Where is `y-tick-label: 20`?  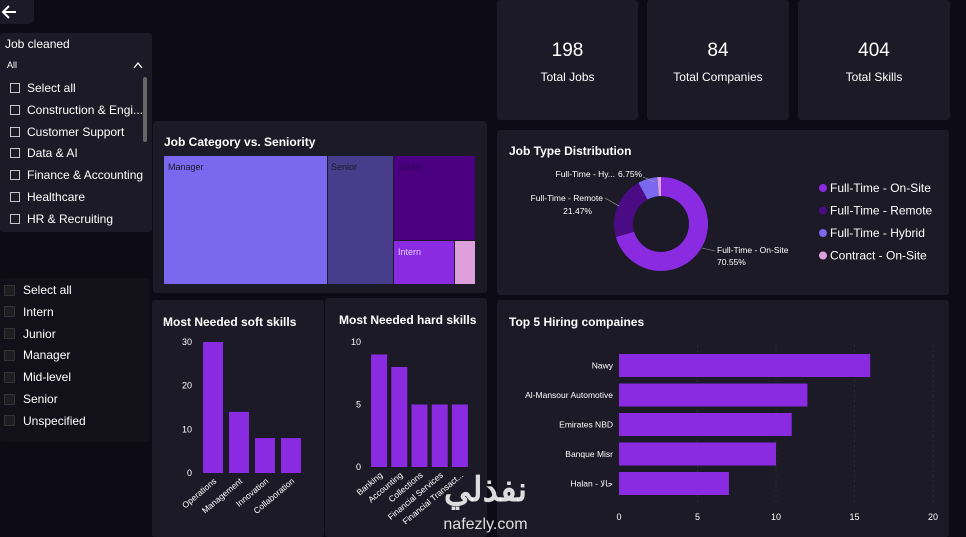 y-tick-label: 20 is located at coordinates (187, 386).